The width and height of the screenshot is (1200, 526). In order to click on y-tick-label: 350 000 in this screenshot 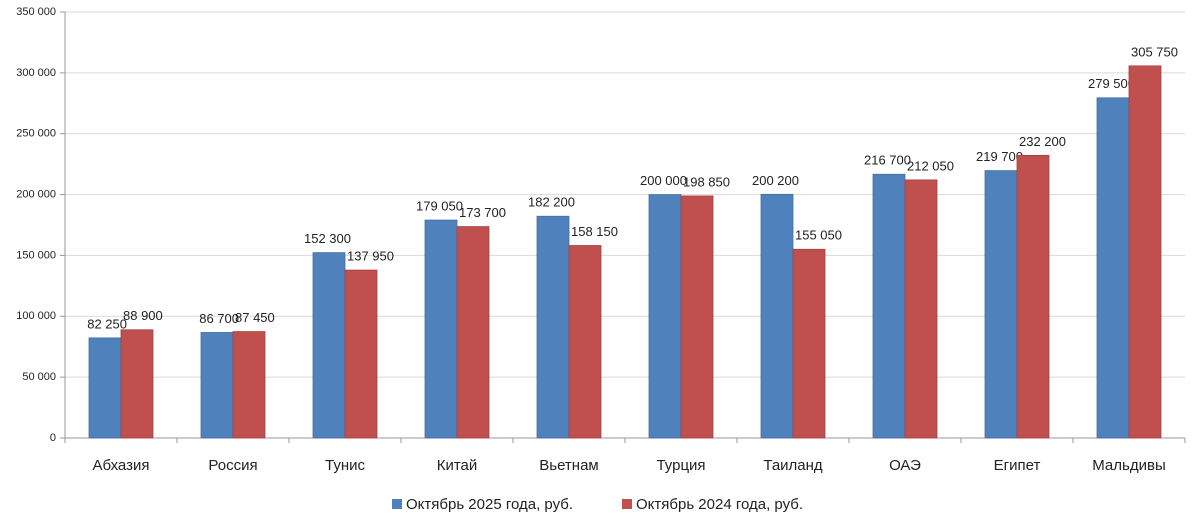, I will do `click(36, 12)`.